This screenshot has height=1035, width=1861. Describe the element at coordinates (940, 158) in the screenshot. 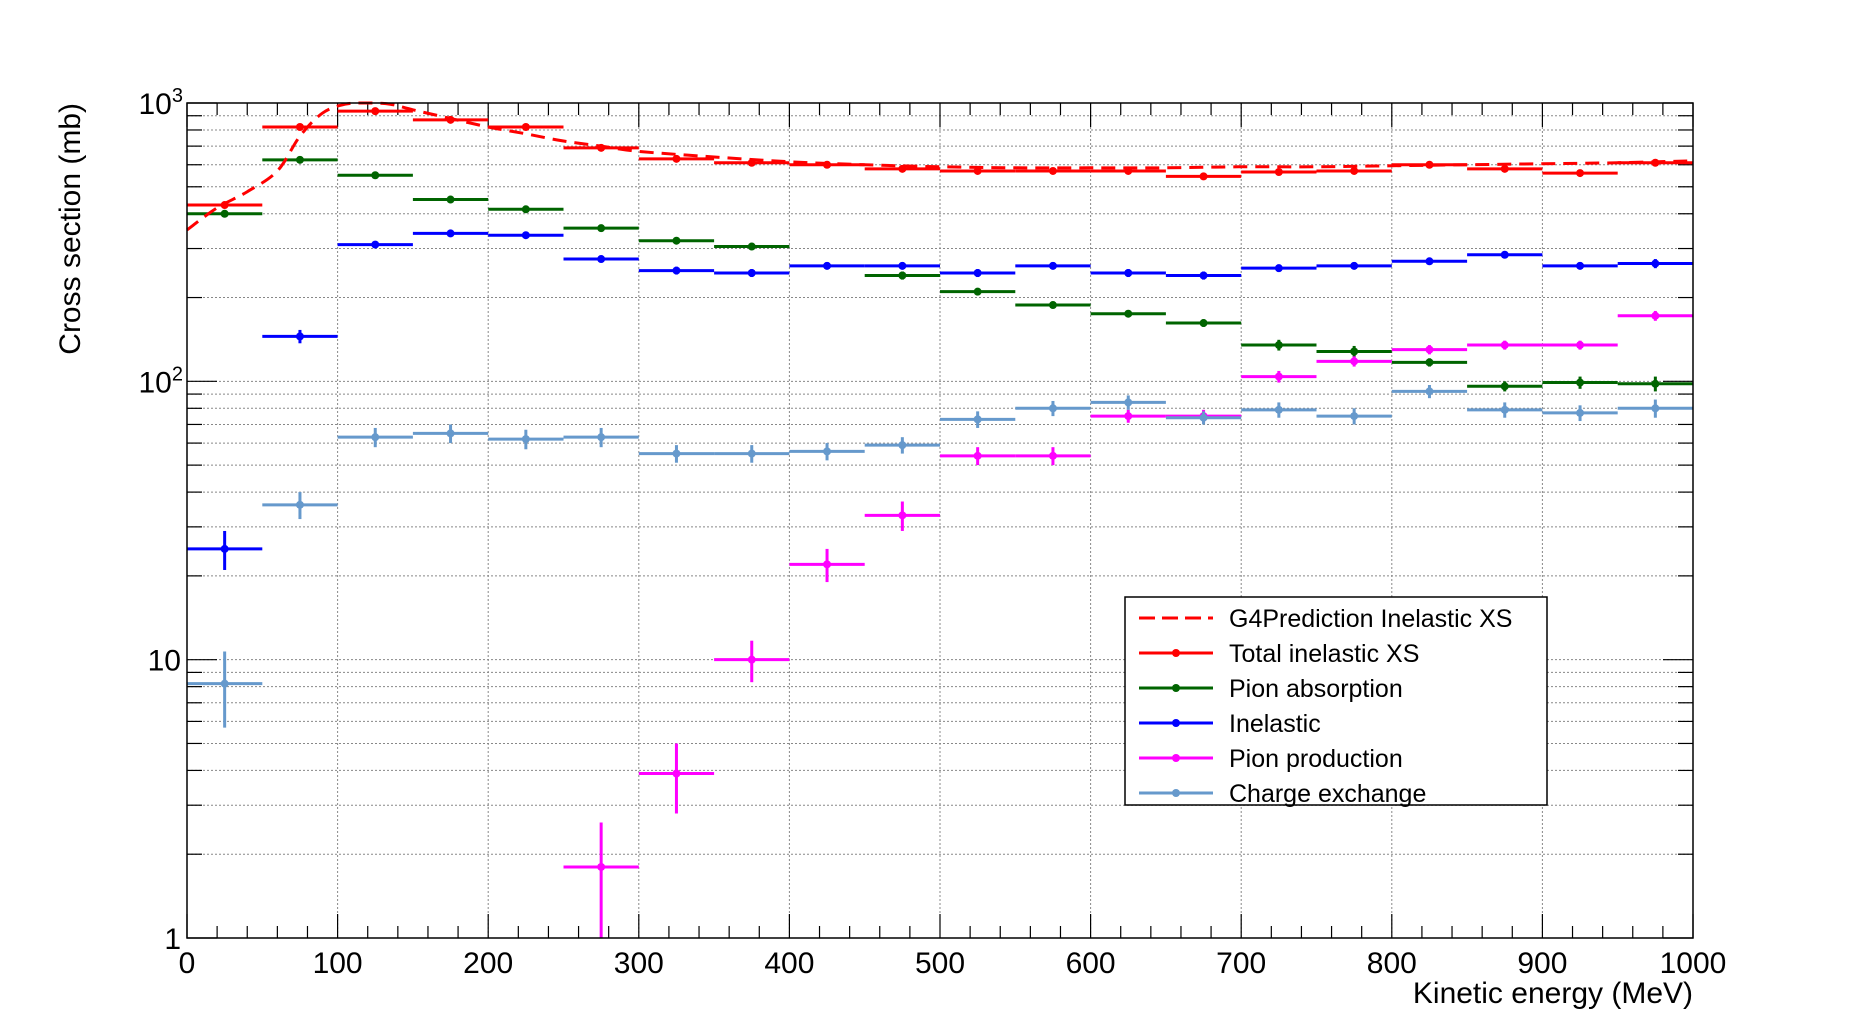

I see `series-total-inelastic-xs` at that location.